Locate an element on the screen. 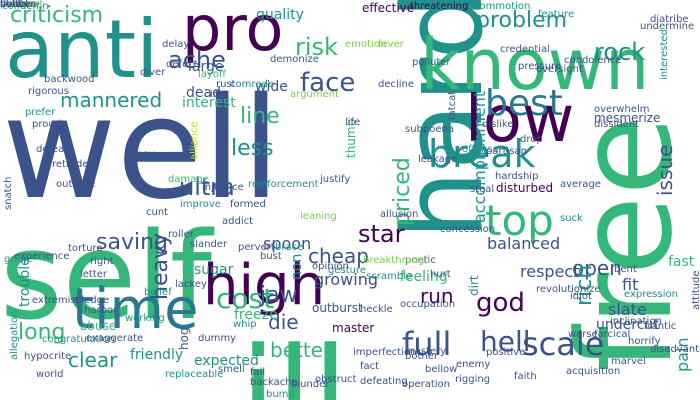 Image resolution: width=700 pixels, height=400 pixels. cloud-word: condolence is located at coordinates (593, 60).